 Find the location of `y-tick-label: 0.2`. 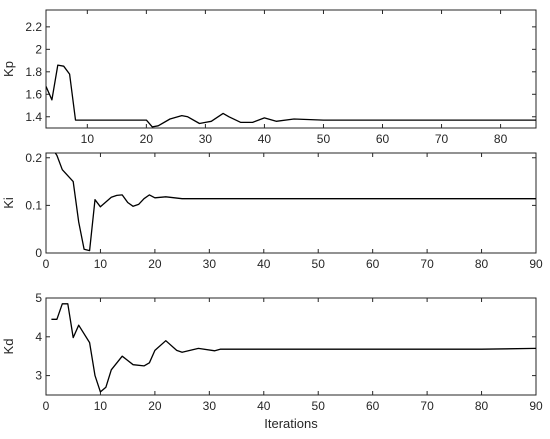

y-tick-label: 0.2 is located at coordinates (33, 158).